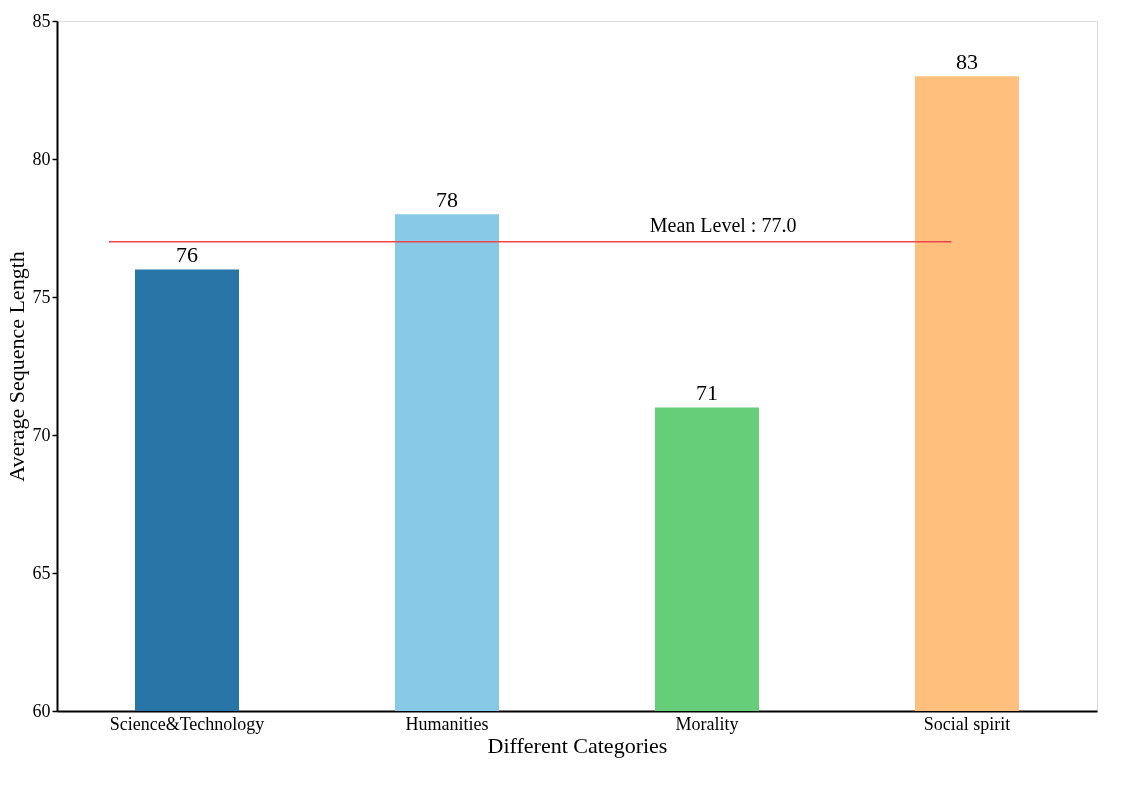 The height and width of the screenshot is (785, 1137). What do you see at coordinates (447, 200) in the screenshot?
I see `data-label: 78` at bounding box center [447, 200].